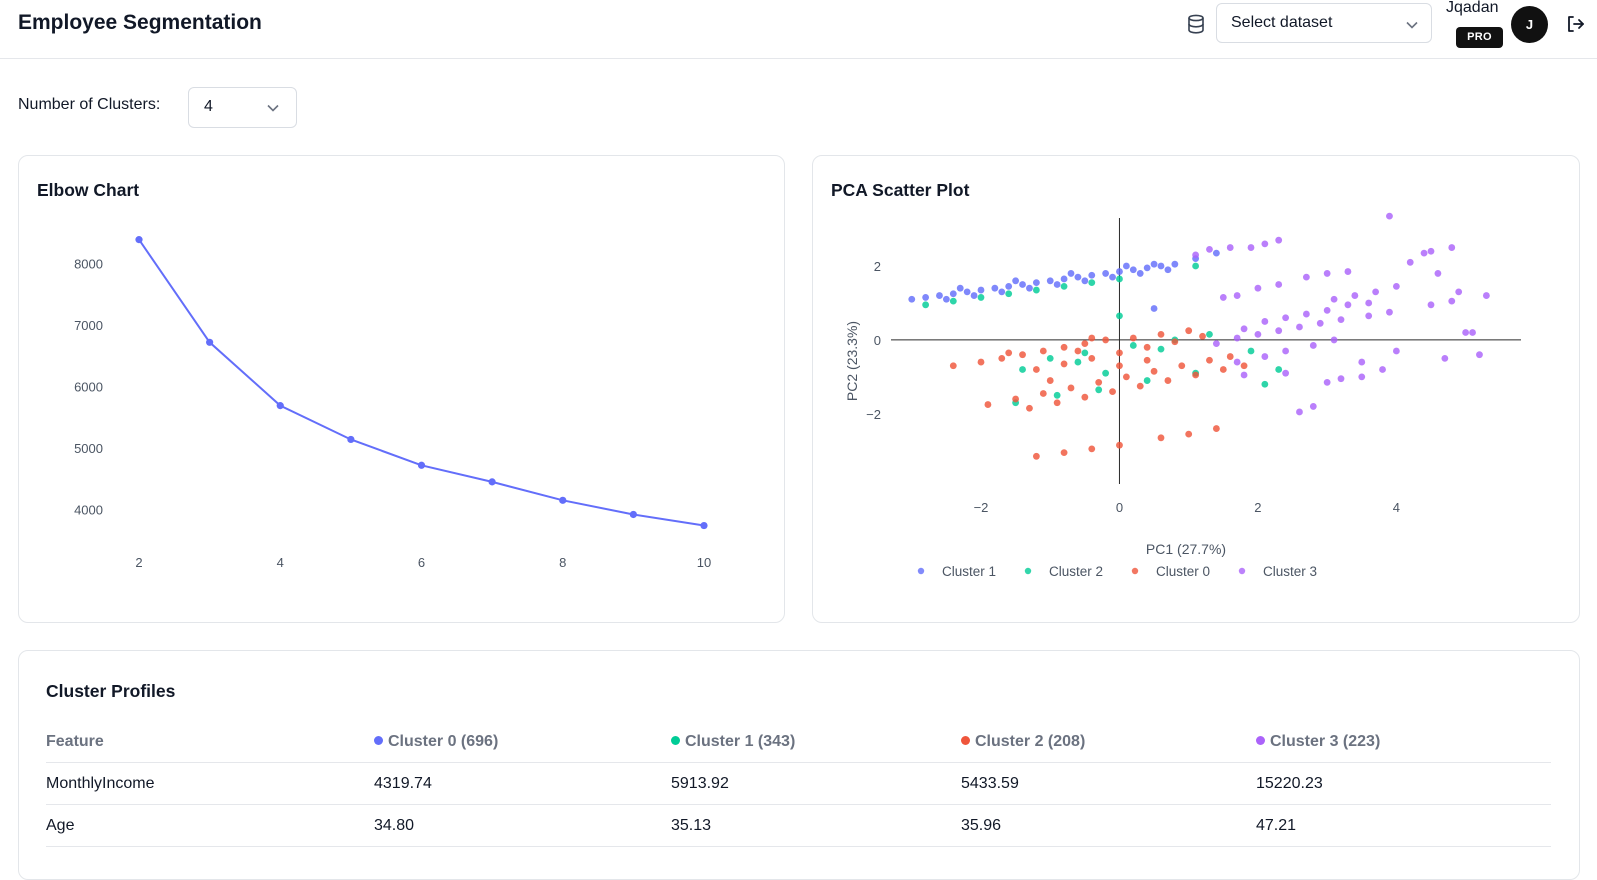 The width and height of the screenshot is (1597, 880). Describe the element at coordinates (1186, 549) in the screenshot. I see `x-axis-label: PC1 (27.7%)` at that location.